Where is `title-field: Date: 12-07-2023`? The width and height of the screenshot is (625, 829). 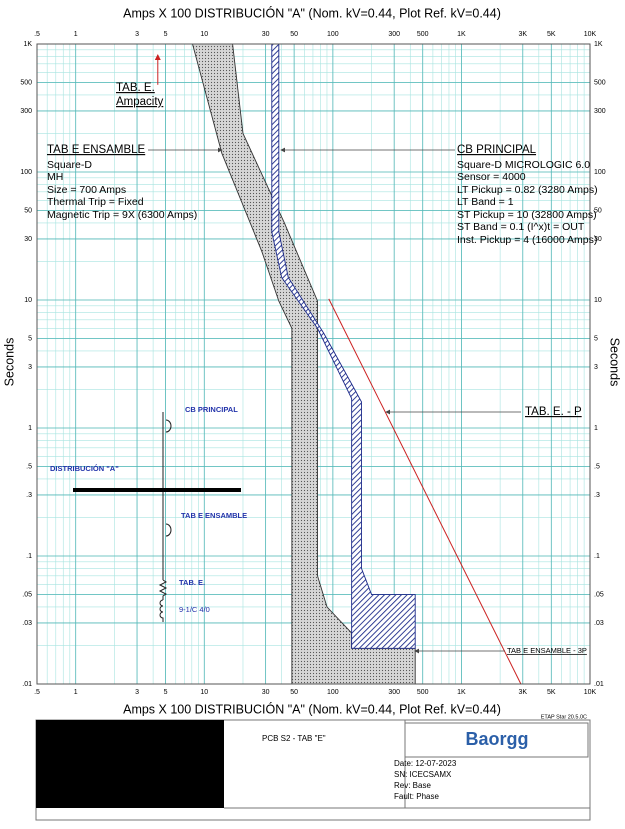
title-field: Date: 12-07-2023 is located at coordinates (425, 763).